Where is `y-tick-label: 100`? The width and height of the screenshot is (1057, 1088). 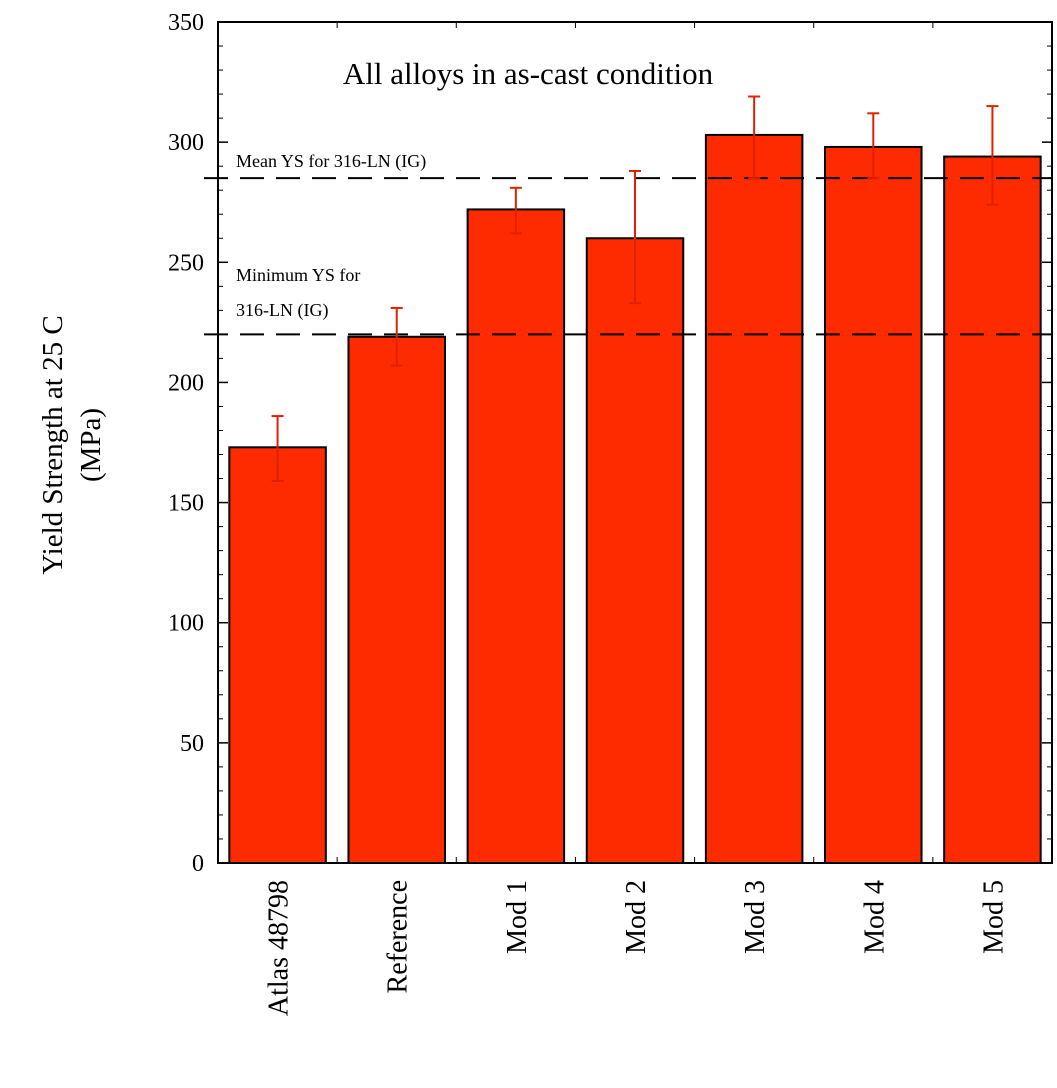
y-tick-label: 100 is located at coordinates (186, 624).